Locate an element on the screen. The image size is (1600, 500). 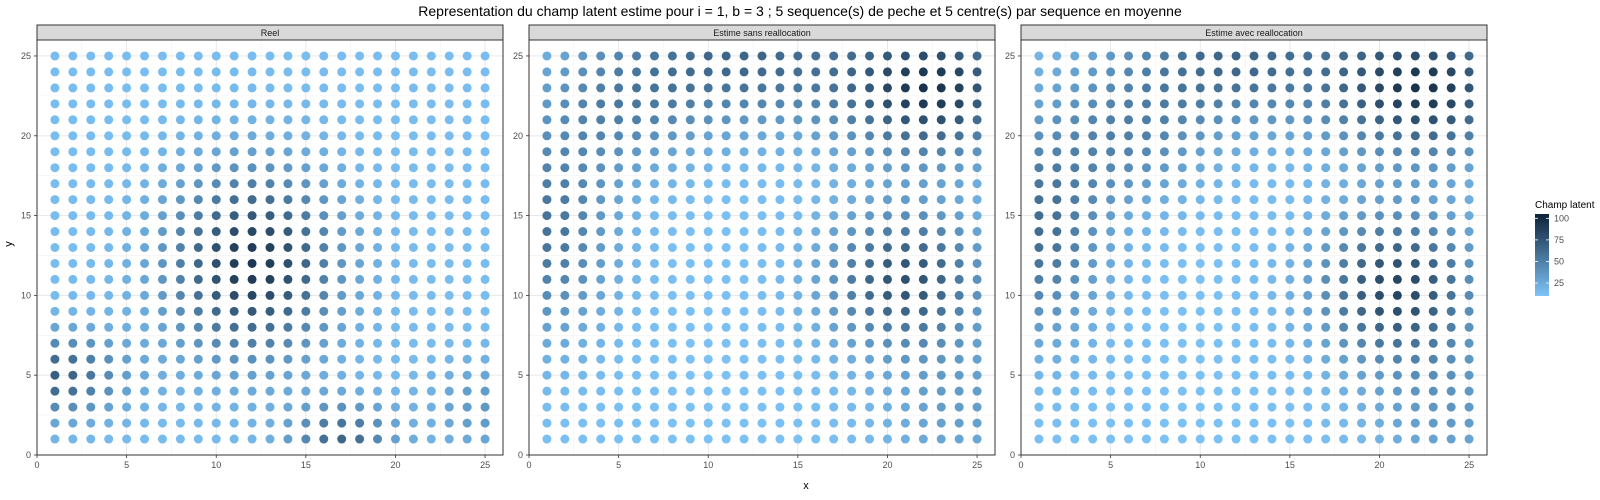
y-tick-label: 10 is located at coordinates (1010, 295).